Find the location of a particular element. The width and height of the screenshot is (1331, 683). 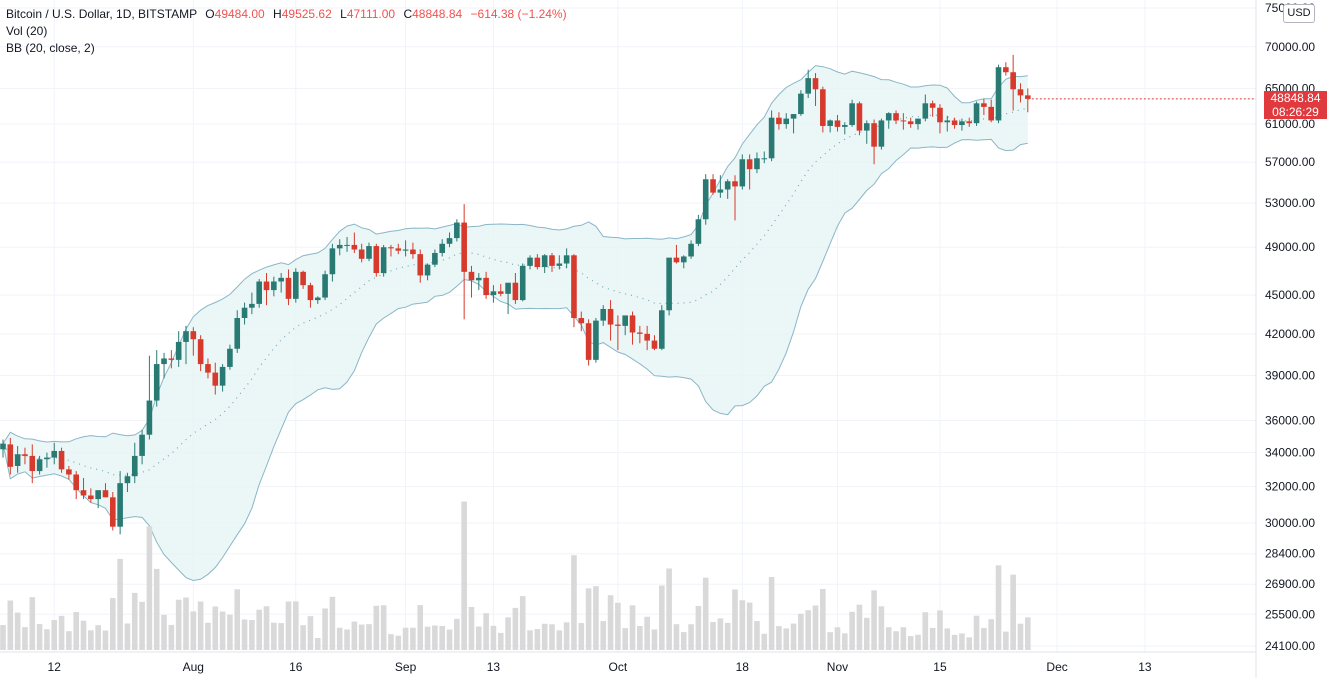

y-tick-label: 34000.00 is located at coordinates (1290, 453).